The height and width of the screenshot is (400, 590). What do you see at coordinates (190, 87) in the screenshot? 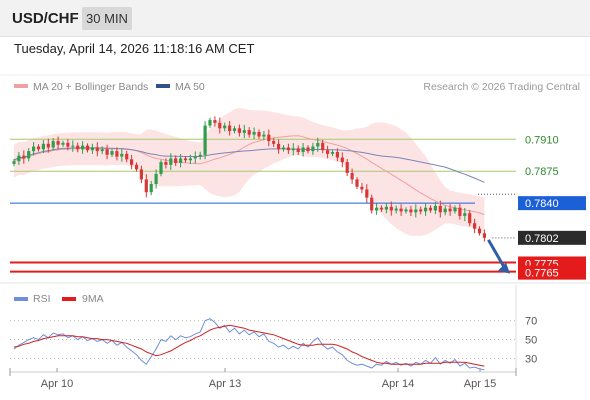
I see `ma50-legend-label: MA 50` at bounding box center [190, 87].